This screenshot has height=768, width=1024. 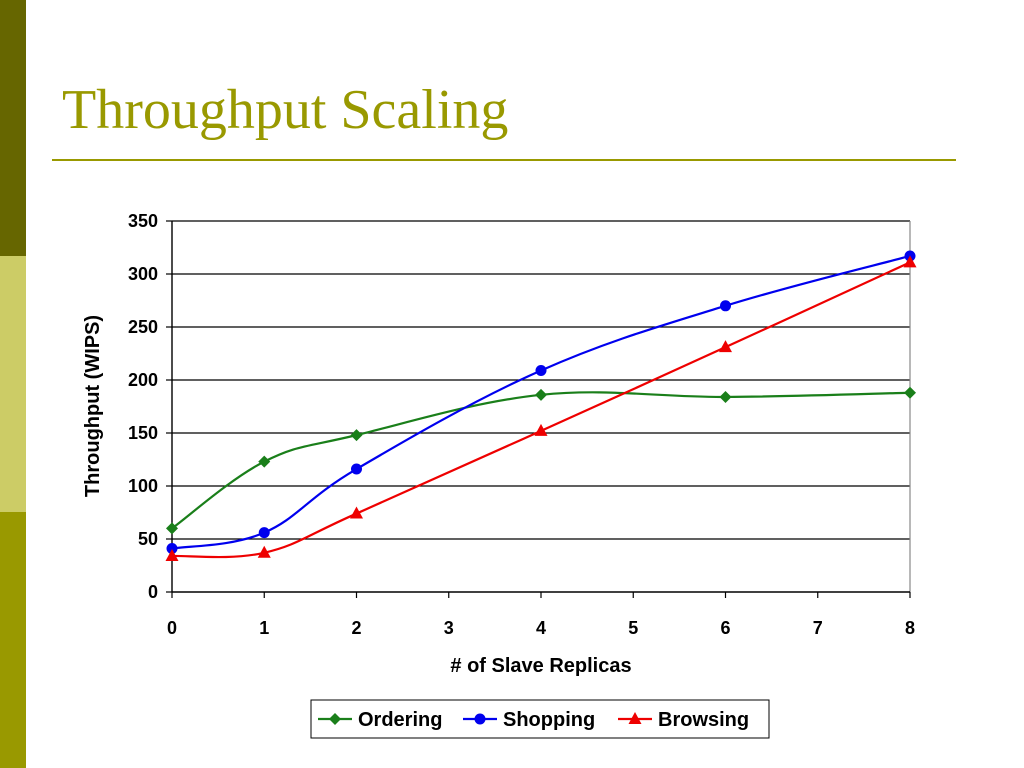 What do you see at coordinates (13, 384) in the screenshot?
I see `sidebar-band-middle` at bounding box center [13, 384].